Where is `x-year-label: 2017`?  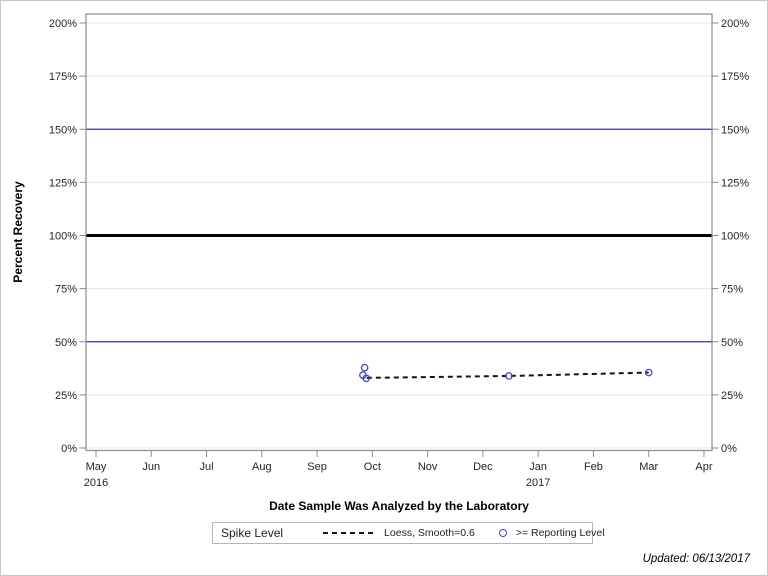 x-year-label: 2017 is located at coordinates (538, 483).